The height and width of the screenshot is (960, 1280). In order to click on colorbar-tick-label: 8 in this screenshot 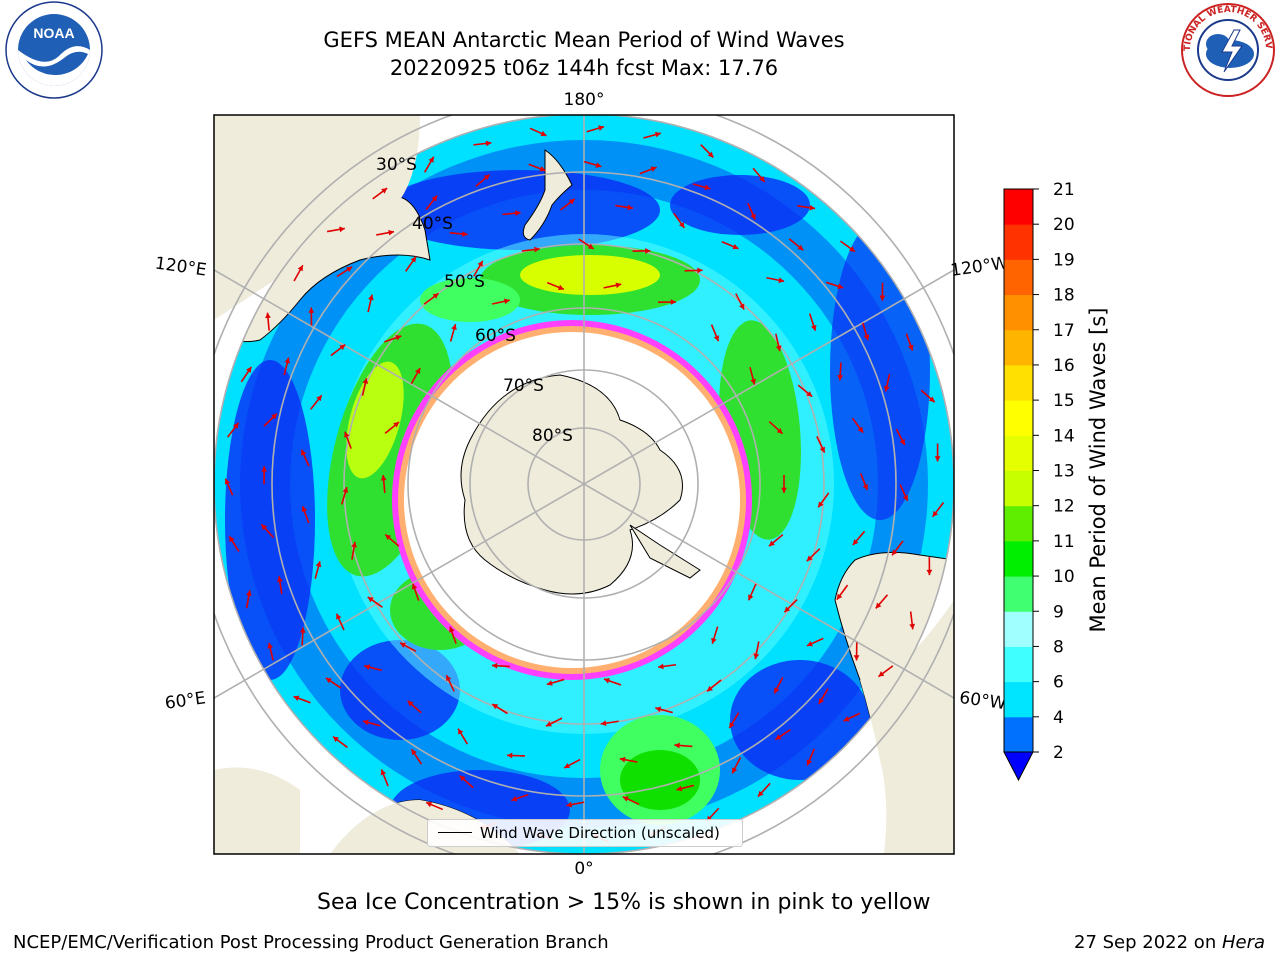, I will do `click(1058, 647)`.